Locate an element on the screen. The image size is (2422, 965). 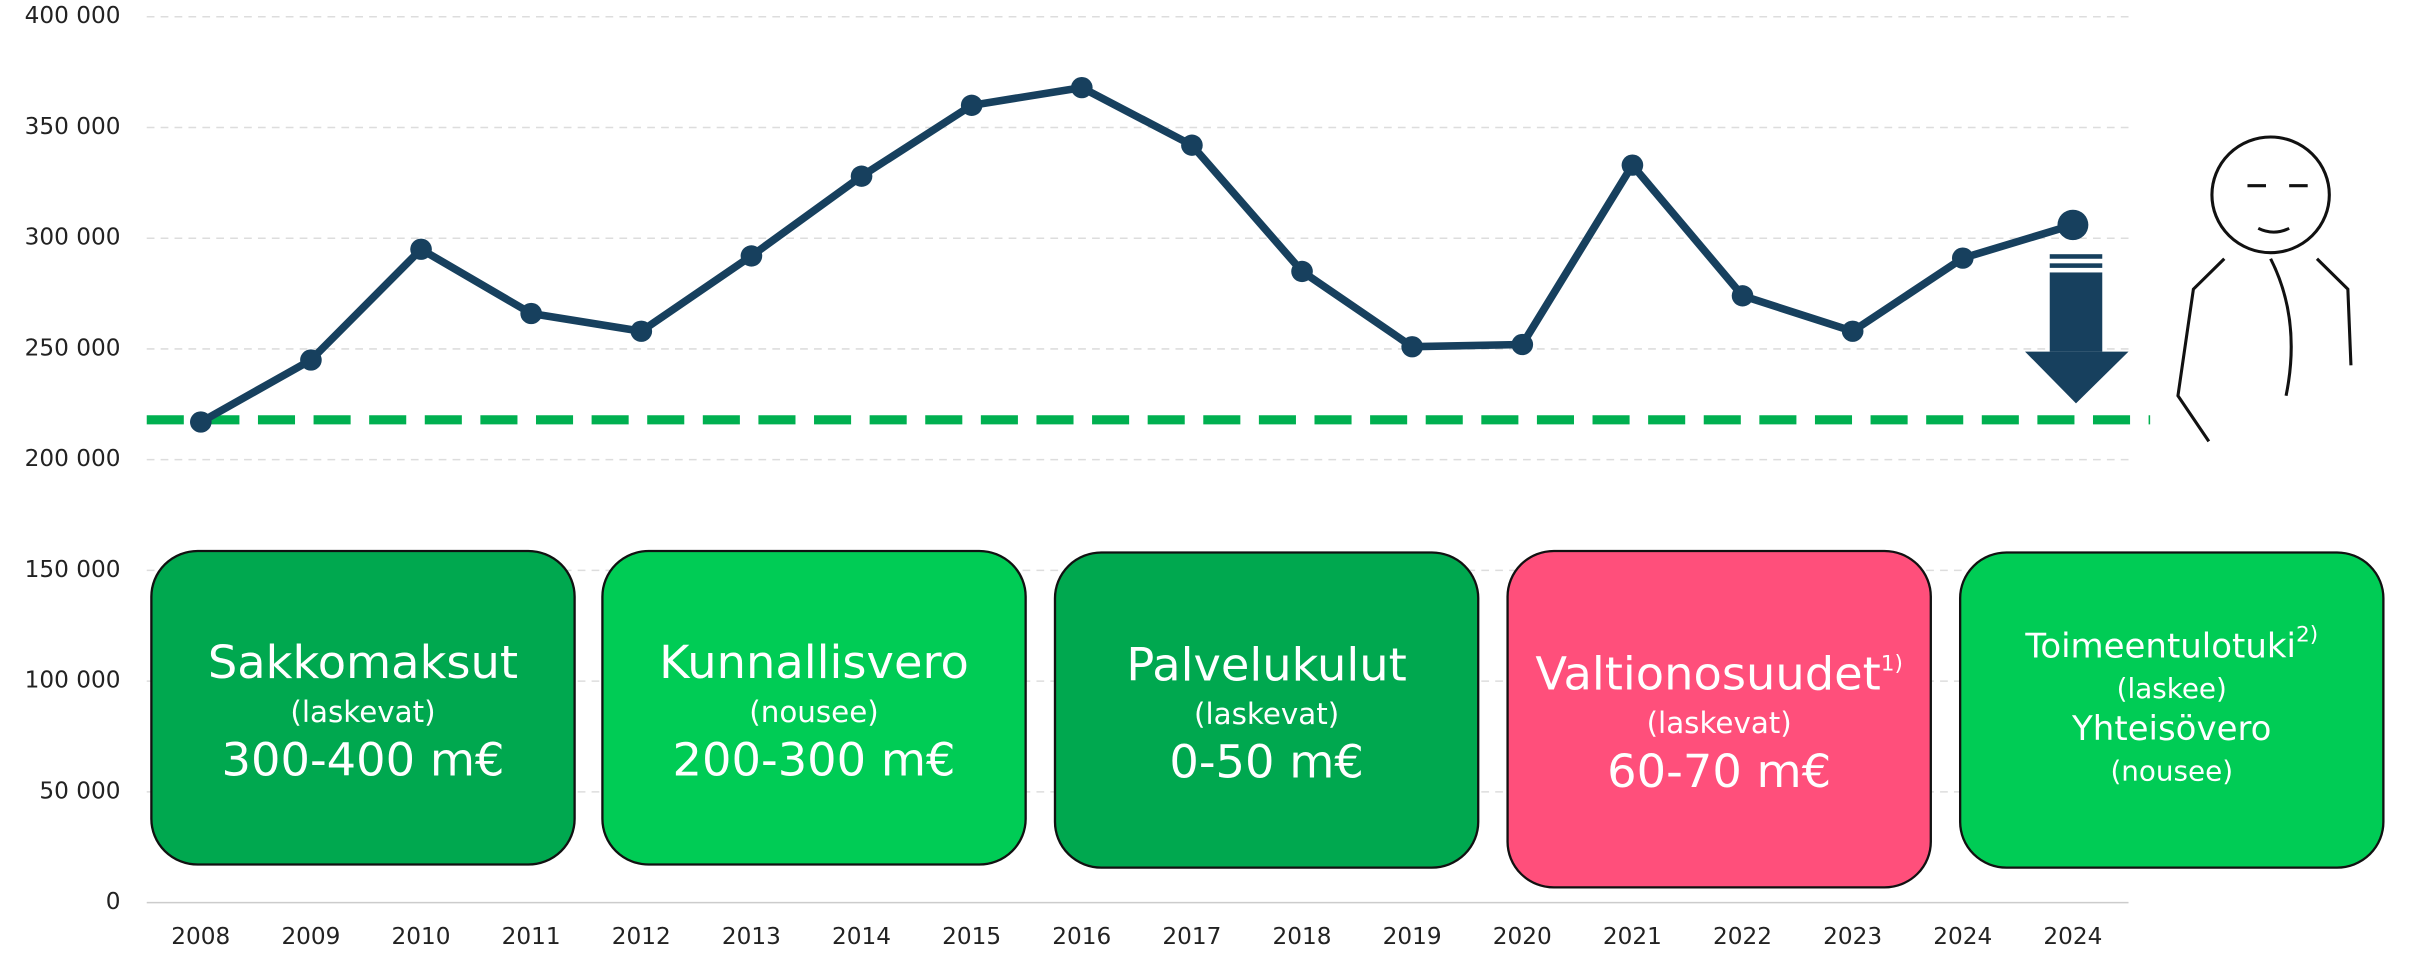
annotation-line: Yhteisövero is located at coordinates (2171, 727).